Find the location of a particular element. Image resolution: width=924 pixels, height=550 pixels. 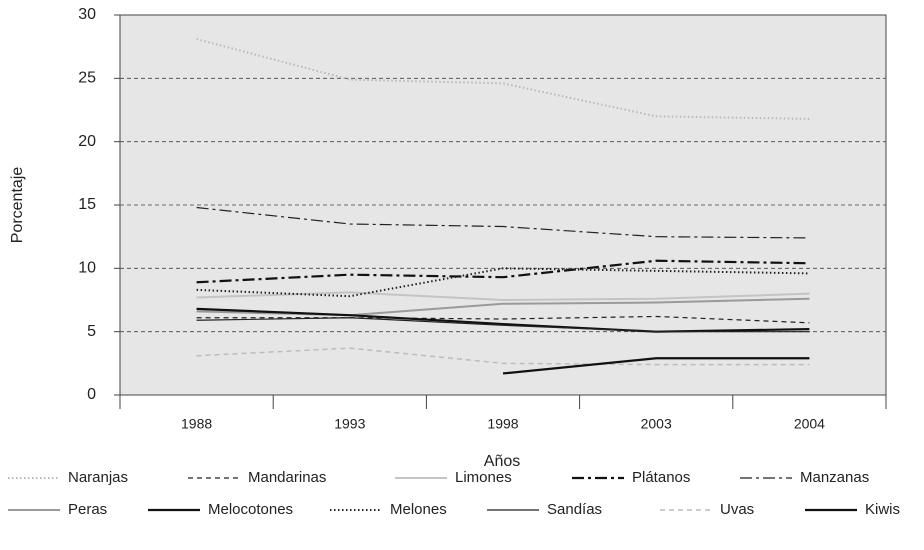

x-axis-title: Años is located at coordinates (502, 461).